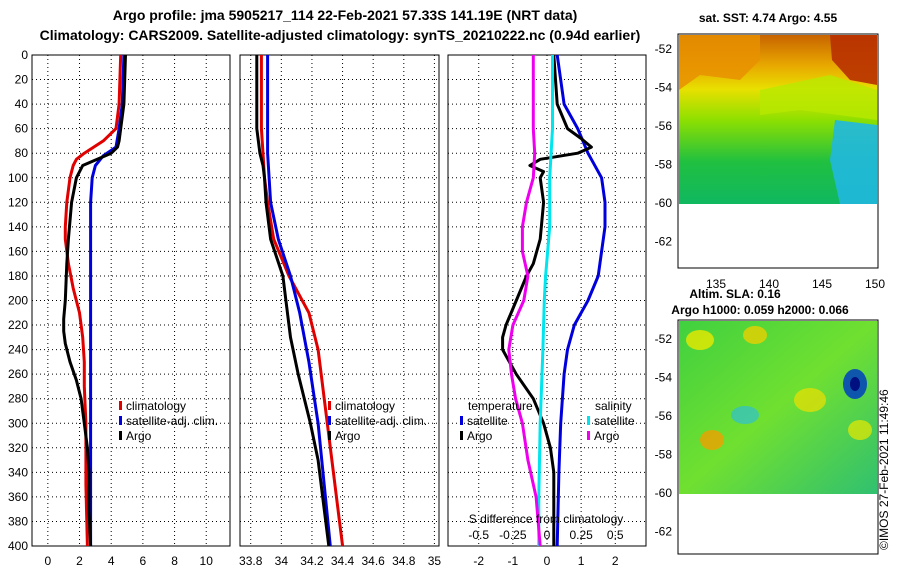 The image size is (900, 580). I want to click on lat-tick-label: -56, so click(664, 416).